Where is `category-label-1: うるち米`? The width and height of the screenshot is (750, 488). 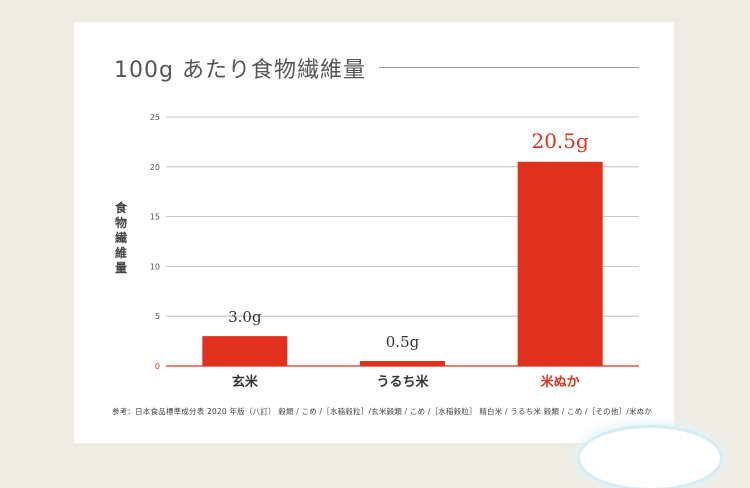
category-label-1: うるち米 is located at coordinates (402, 382).